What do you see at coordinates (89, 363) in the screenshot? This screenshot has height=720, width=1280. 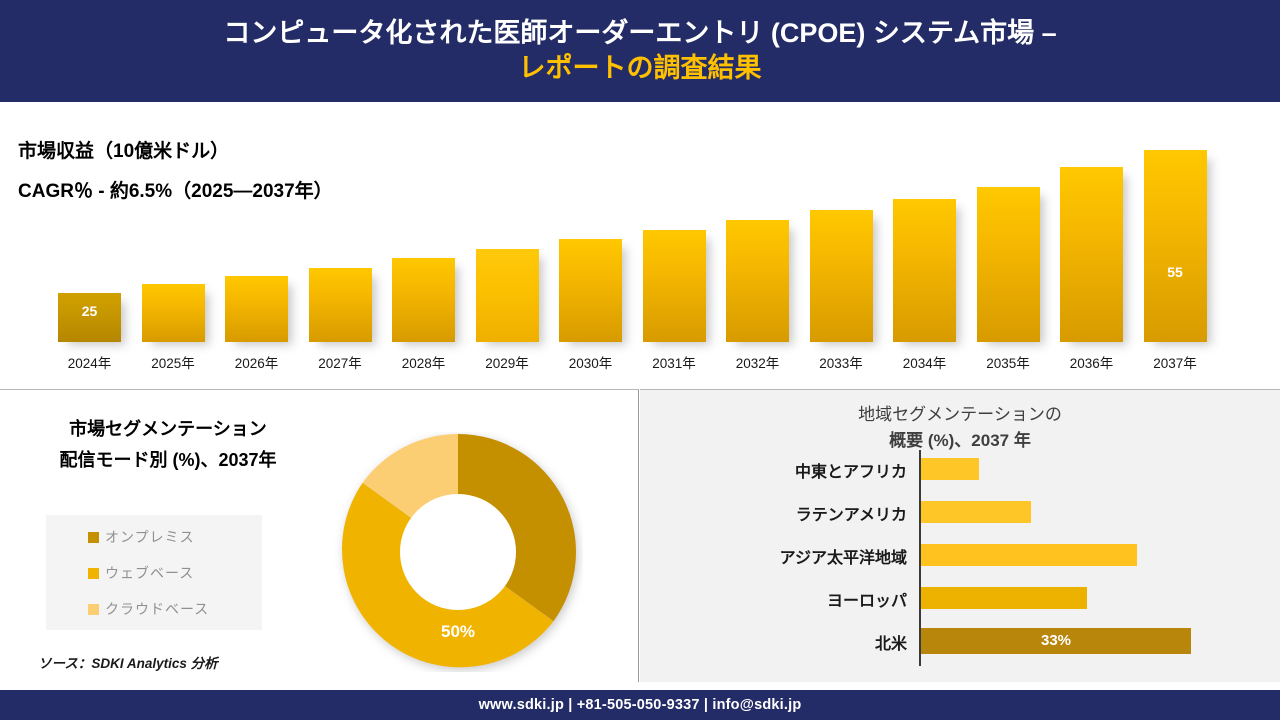 I see `column-bar-axis-label: 2024年` at bounding box center [89, 363].